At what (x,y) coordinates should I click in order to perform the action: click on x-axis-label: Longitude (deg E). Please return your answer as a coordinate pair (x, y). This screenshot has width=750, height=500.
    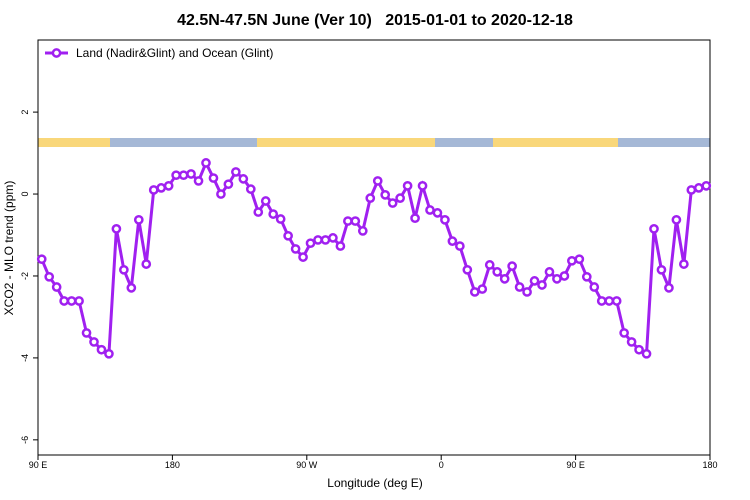
    Looking at the image, I should click on (374, 483).